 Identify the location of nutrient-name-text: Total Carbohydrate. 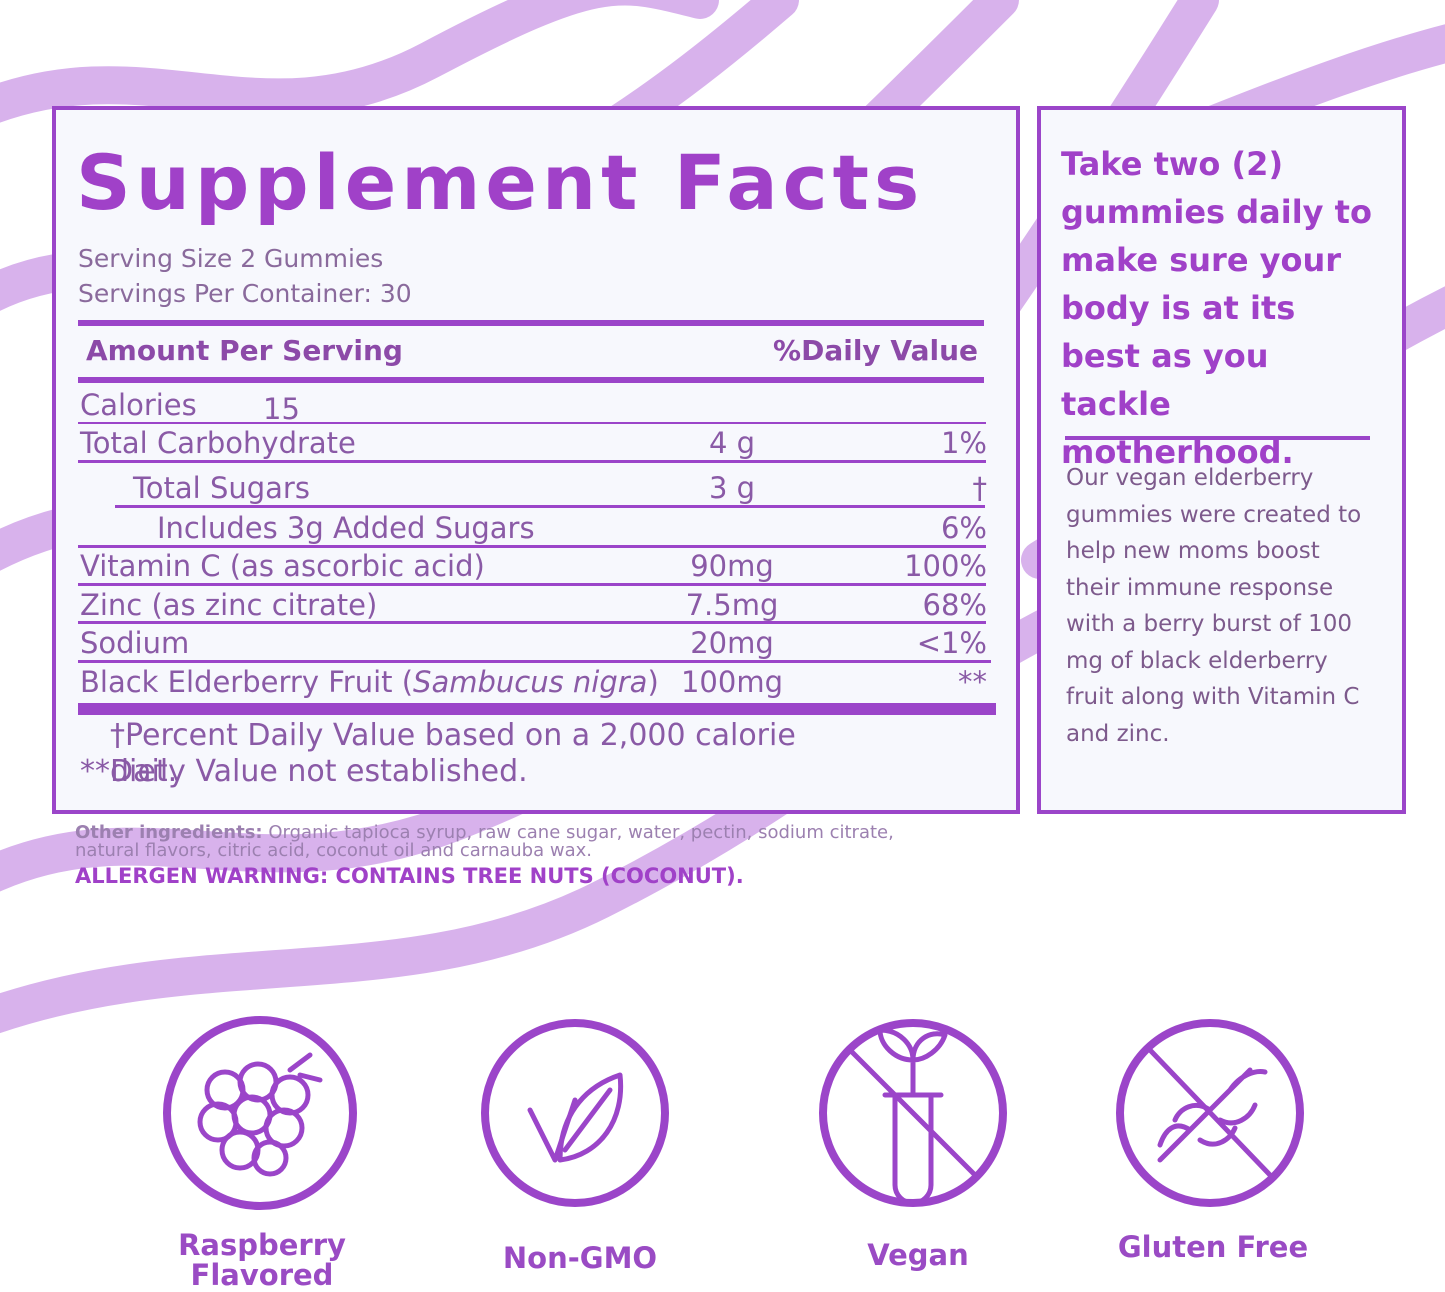
(218, 443).